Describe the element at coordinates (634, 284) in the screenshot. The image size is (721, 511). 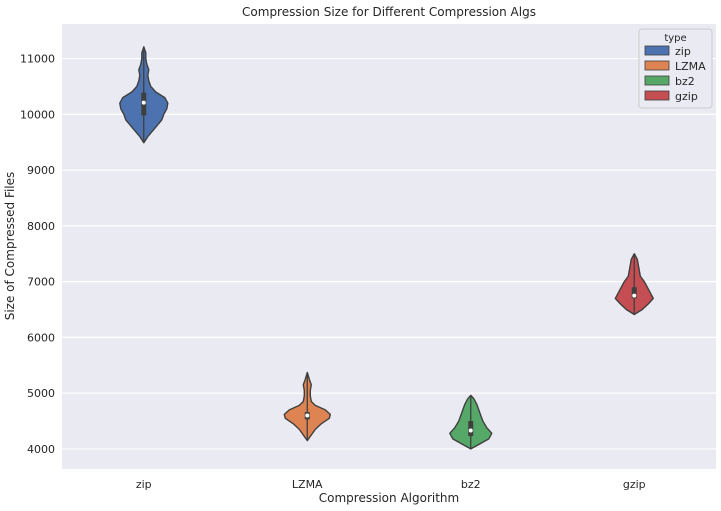
I see `violin-gzip` at that location.